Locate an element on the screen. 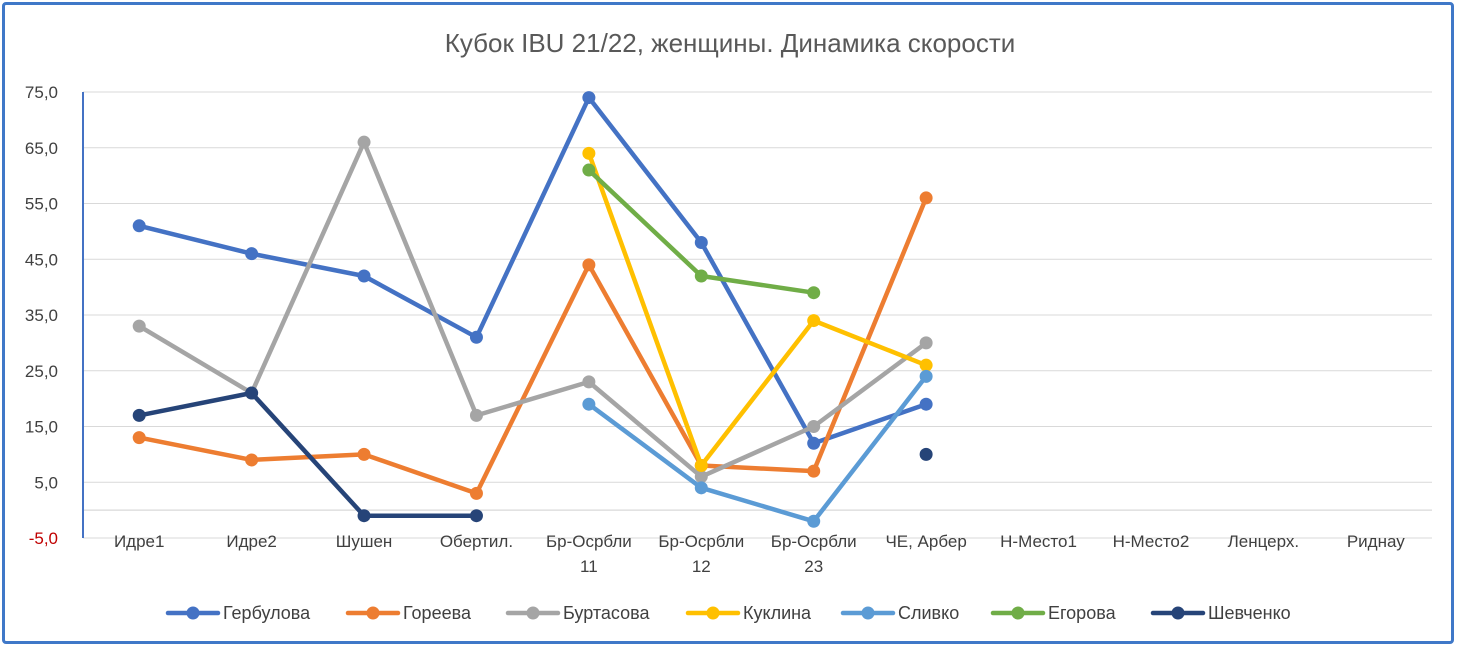 This screenshot has height=650, width=1460. legend-item: Егорова is located at coordinates (1053, 613).